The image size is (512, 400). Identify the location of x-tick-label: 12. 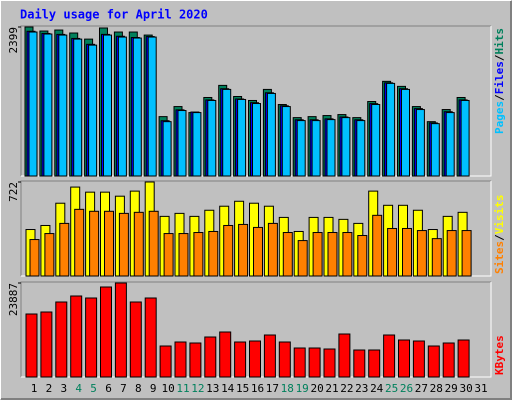
(197, 388).